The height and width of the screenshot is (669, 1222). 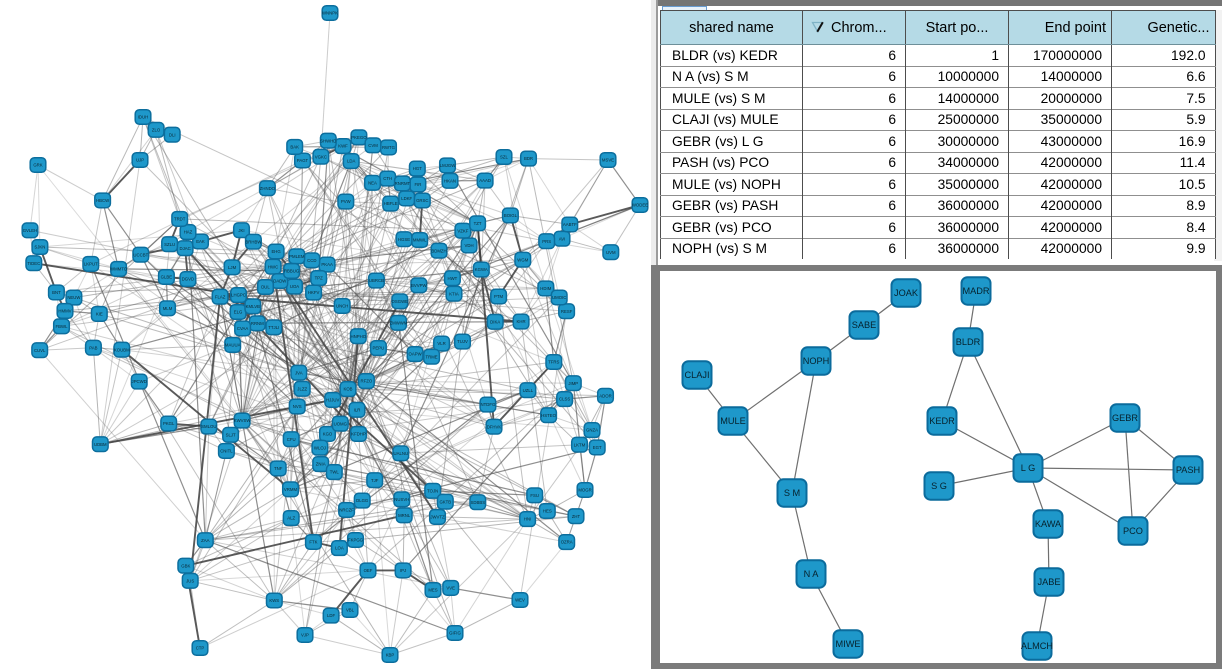 I want to click on svg-text: GLBE, so click(x=167, y=277).